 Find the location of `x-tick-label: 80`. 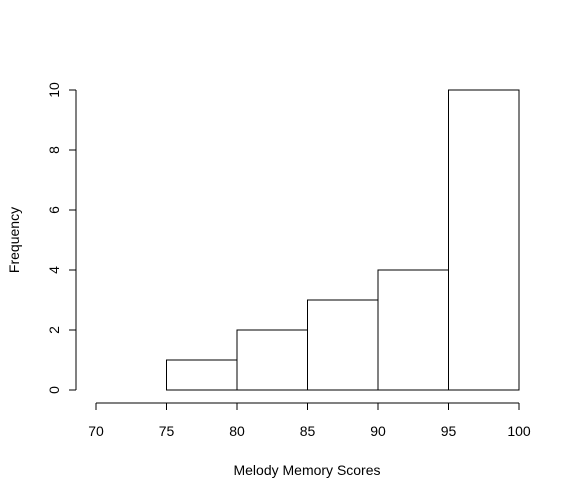

x-tick-label: 80 is located at coordinates (237, 431).